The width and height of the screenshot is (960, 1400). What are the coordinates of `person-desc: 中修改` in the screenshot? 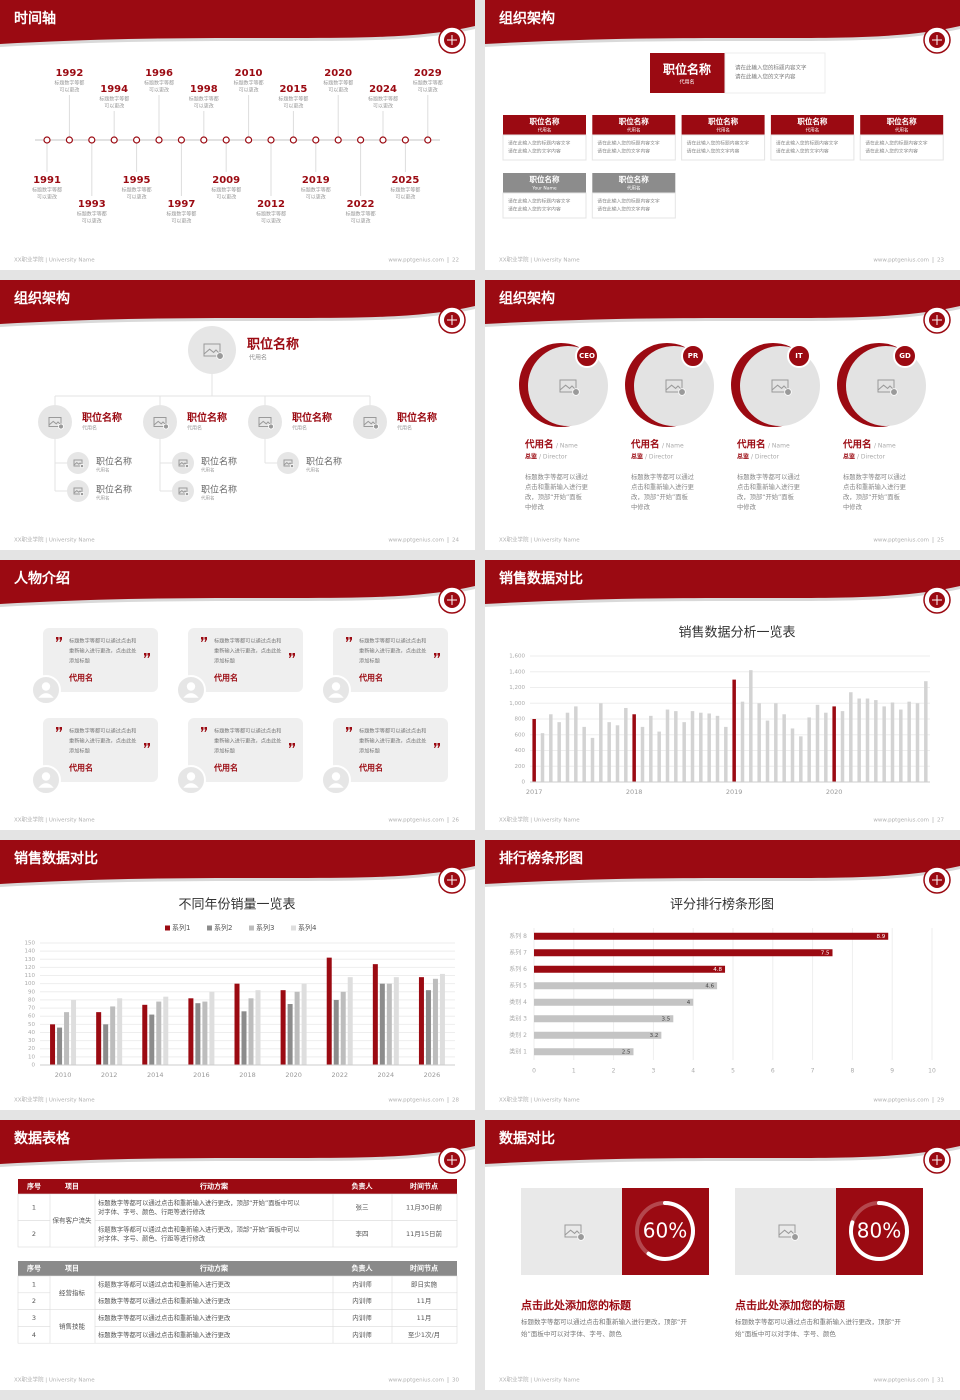 It's located at (853, 506).